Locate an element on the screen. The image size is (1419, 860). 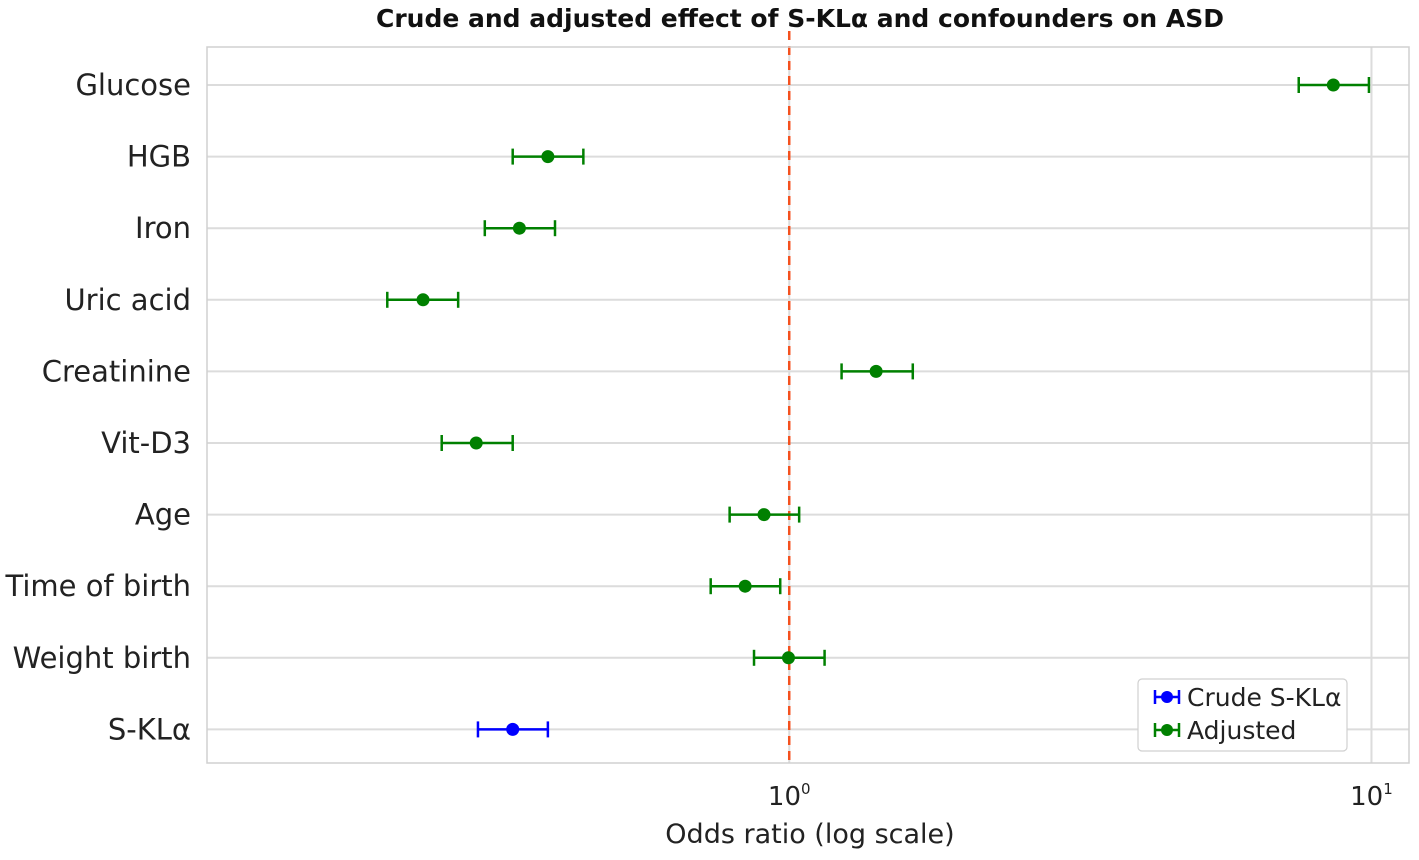
legend-box is located at coordinates (1242, 715).